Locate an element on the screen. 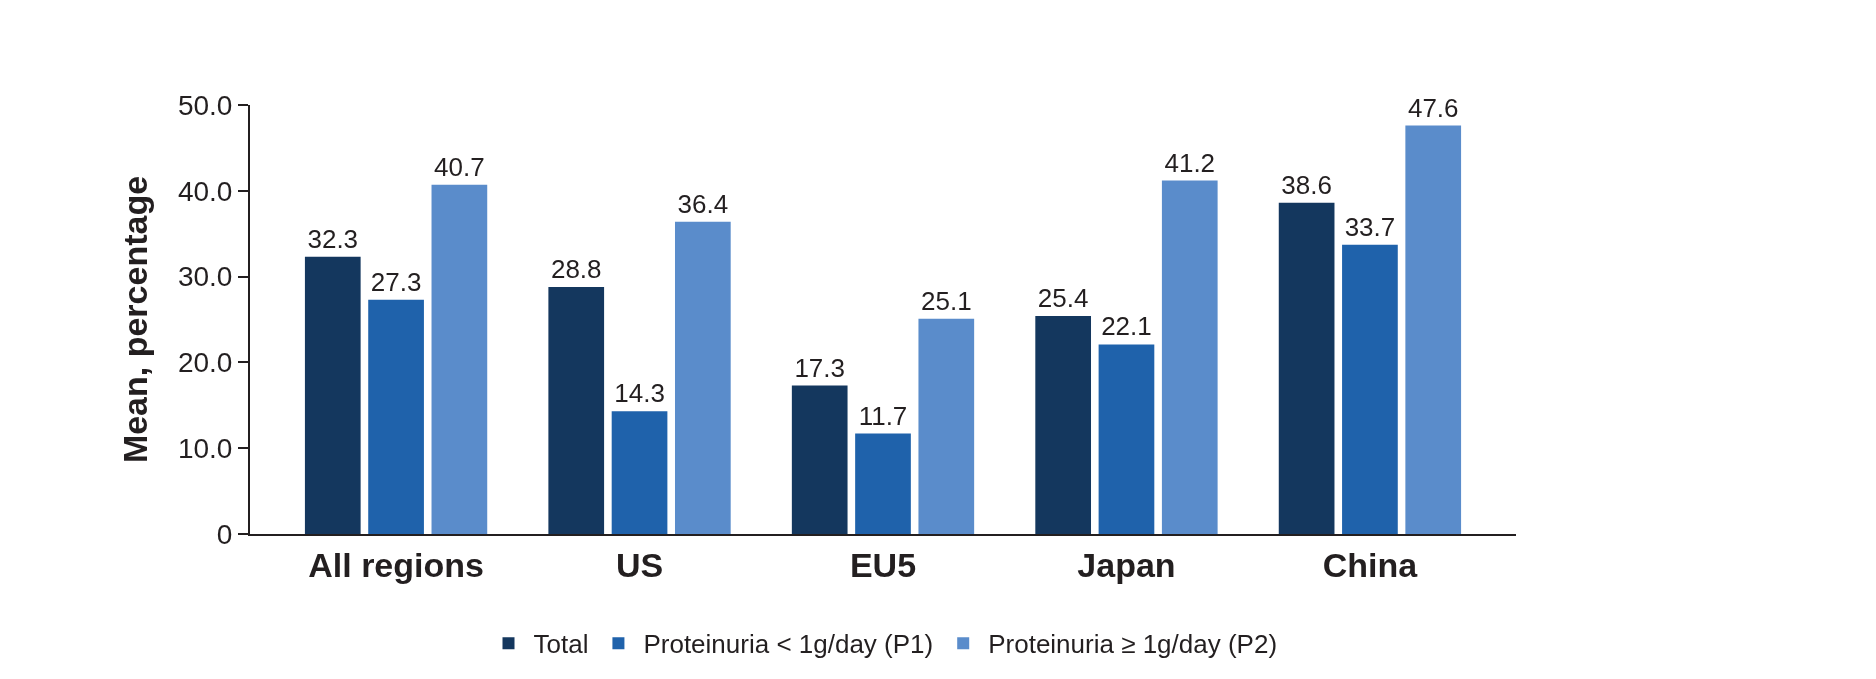 The width and height of the screenshot is (1876, 679). y-tick-label: 0 is located at coordinates (224, 534).